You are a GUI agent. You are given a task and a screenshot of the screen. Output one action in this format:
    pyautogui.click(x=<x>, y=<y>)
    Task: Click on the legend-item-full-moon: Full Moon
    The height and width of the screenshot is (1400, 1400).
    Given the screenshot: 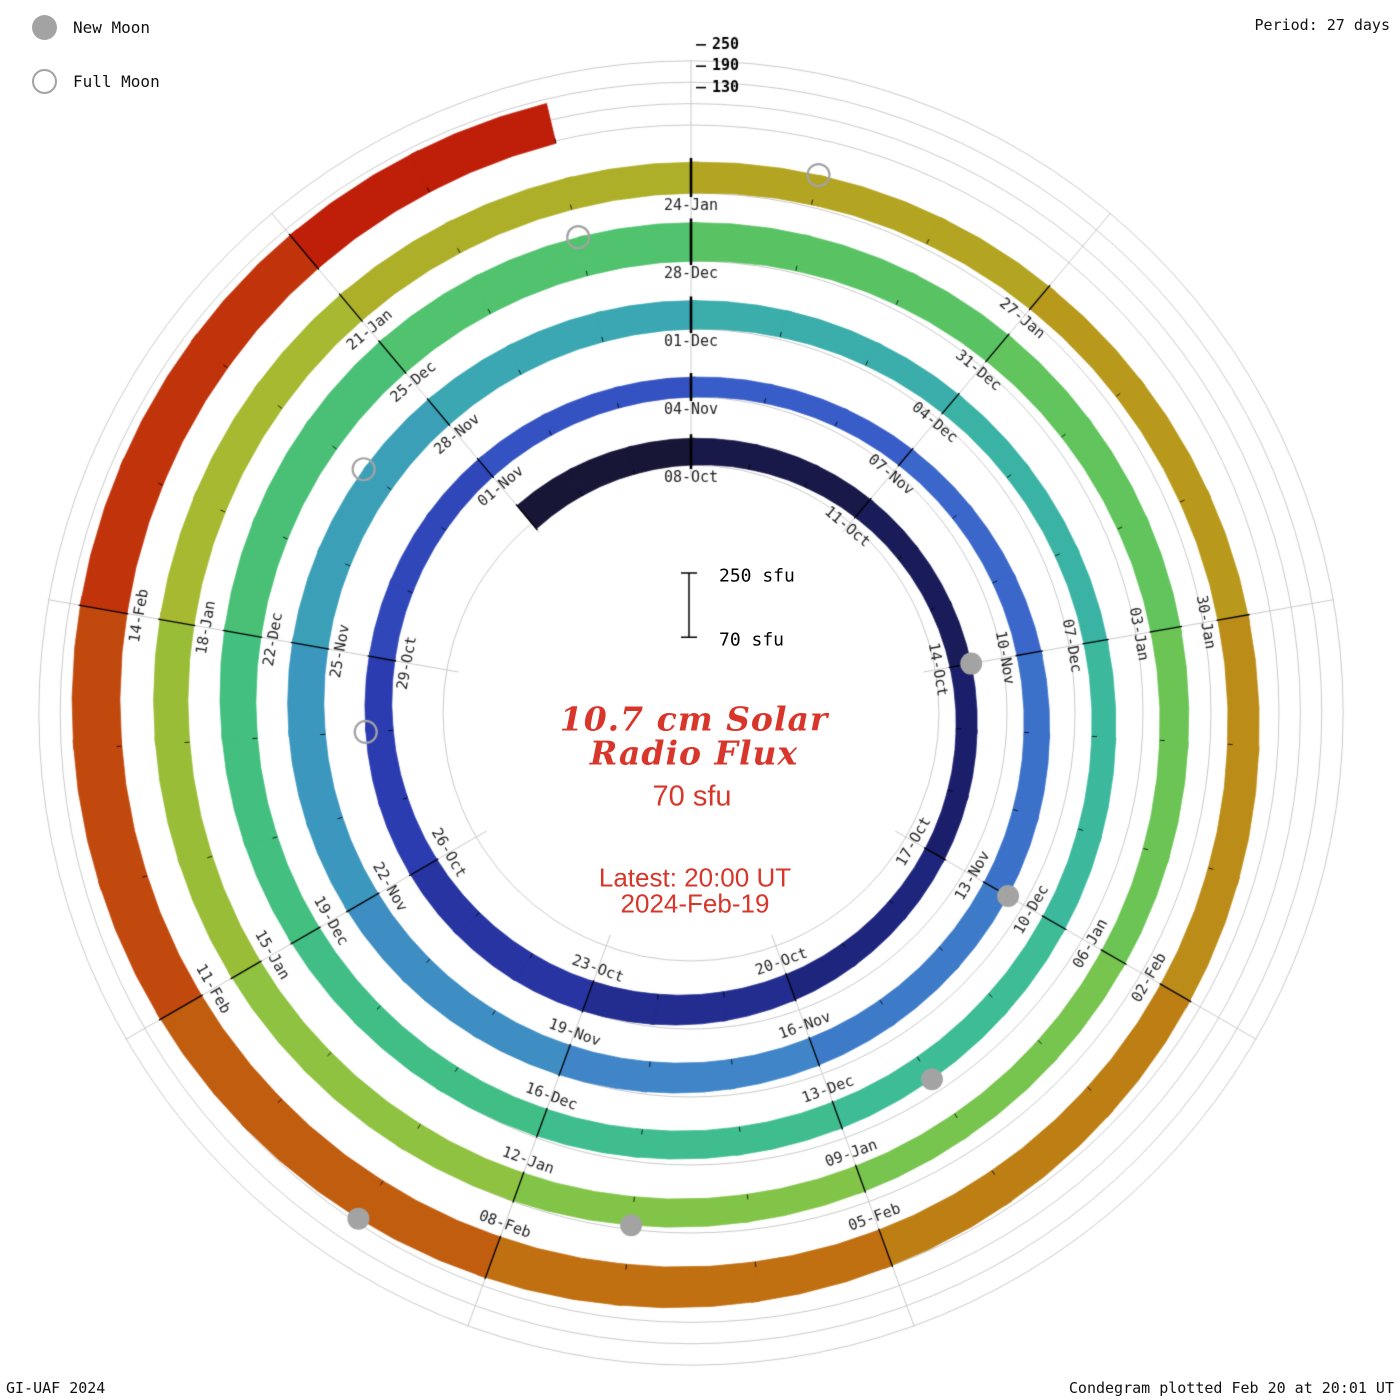 What is the action you would take?
    pyautogui.click(x=96, y=81)
    